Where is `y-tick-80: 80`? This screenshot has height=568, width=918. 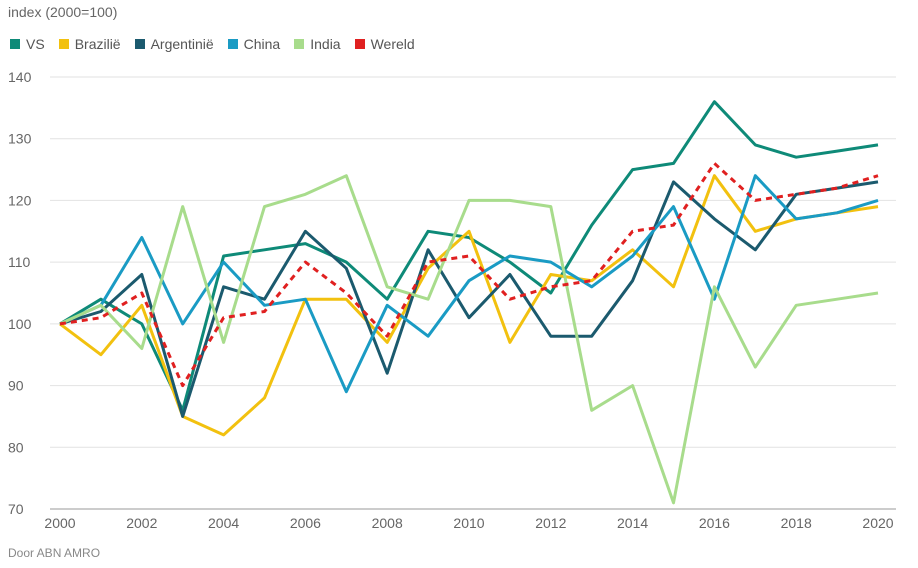 y-tick-80: 80 is located at coordinates (16, 447).